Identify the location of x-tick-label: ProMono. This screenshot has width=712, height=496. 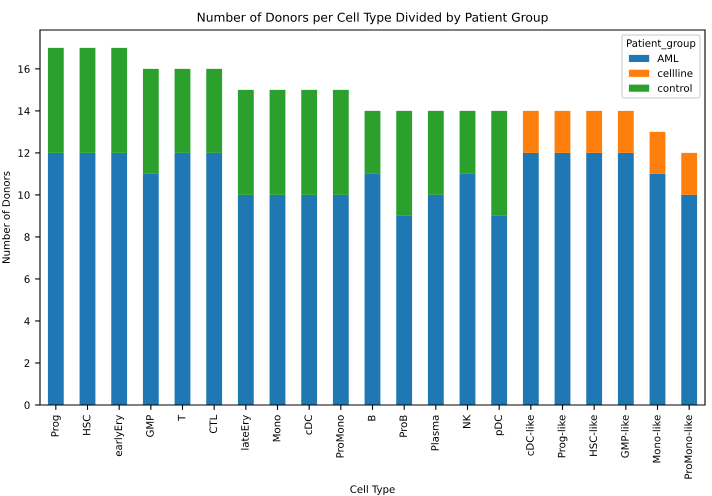
(340, 436).